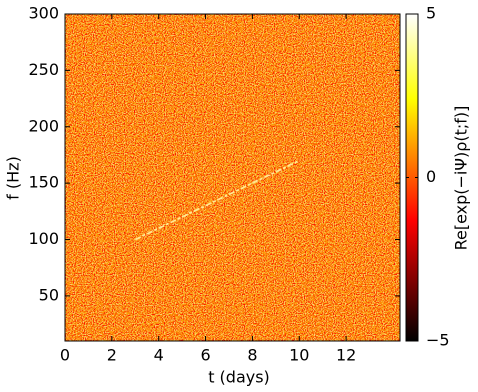 This screenshot has height=392, width=478. What do you see at coordinates (43, 238) in the screenshot?
I see `y-tick-label: 100` at bounding box center [43, 238].